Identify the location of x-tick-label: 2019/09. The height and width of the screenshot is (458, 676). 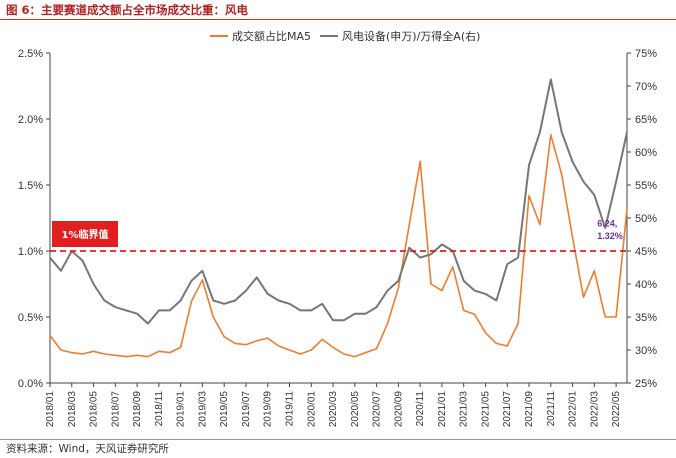
(268, 409).